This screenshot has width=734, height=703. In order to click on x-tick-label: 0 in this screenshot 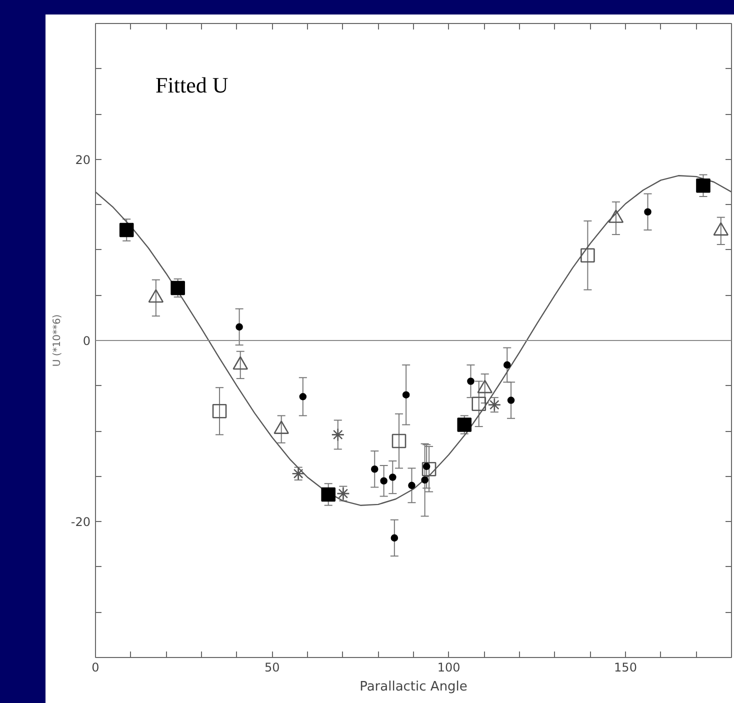, I will do `click(96, 667)`.